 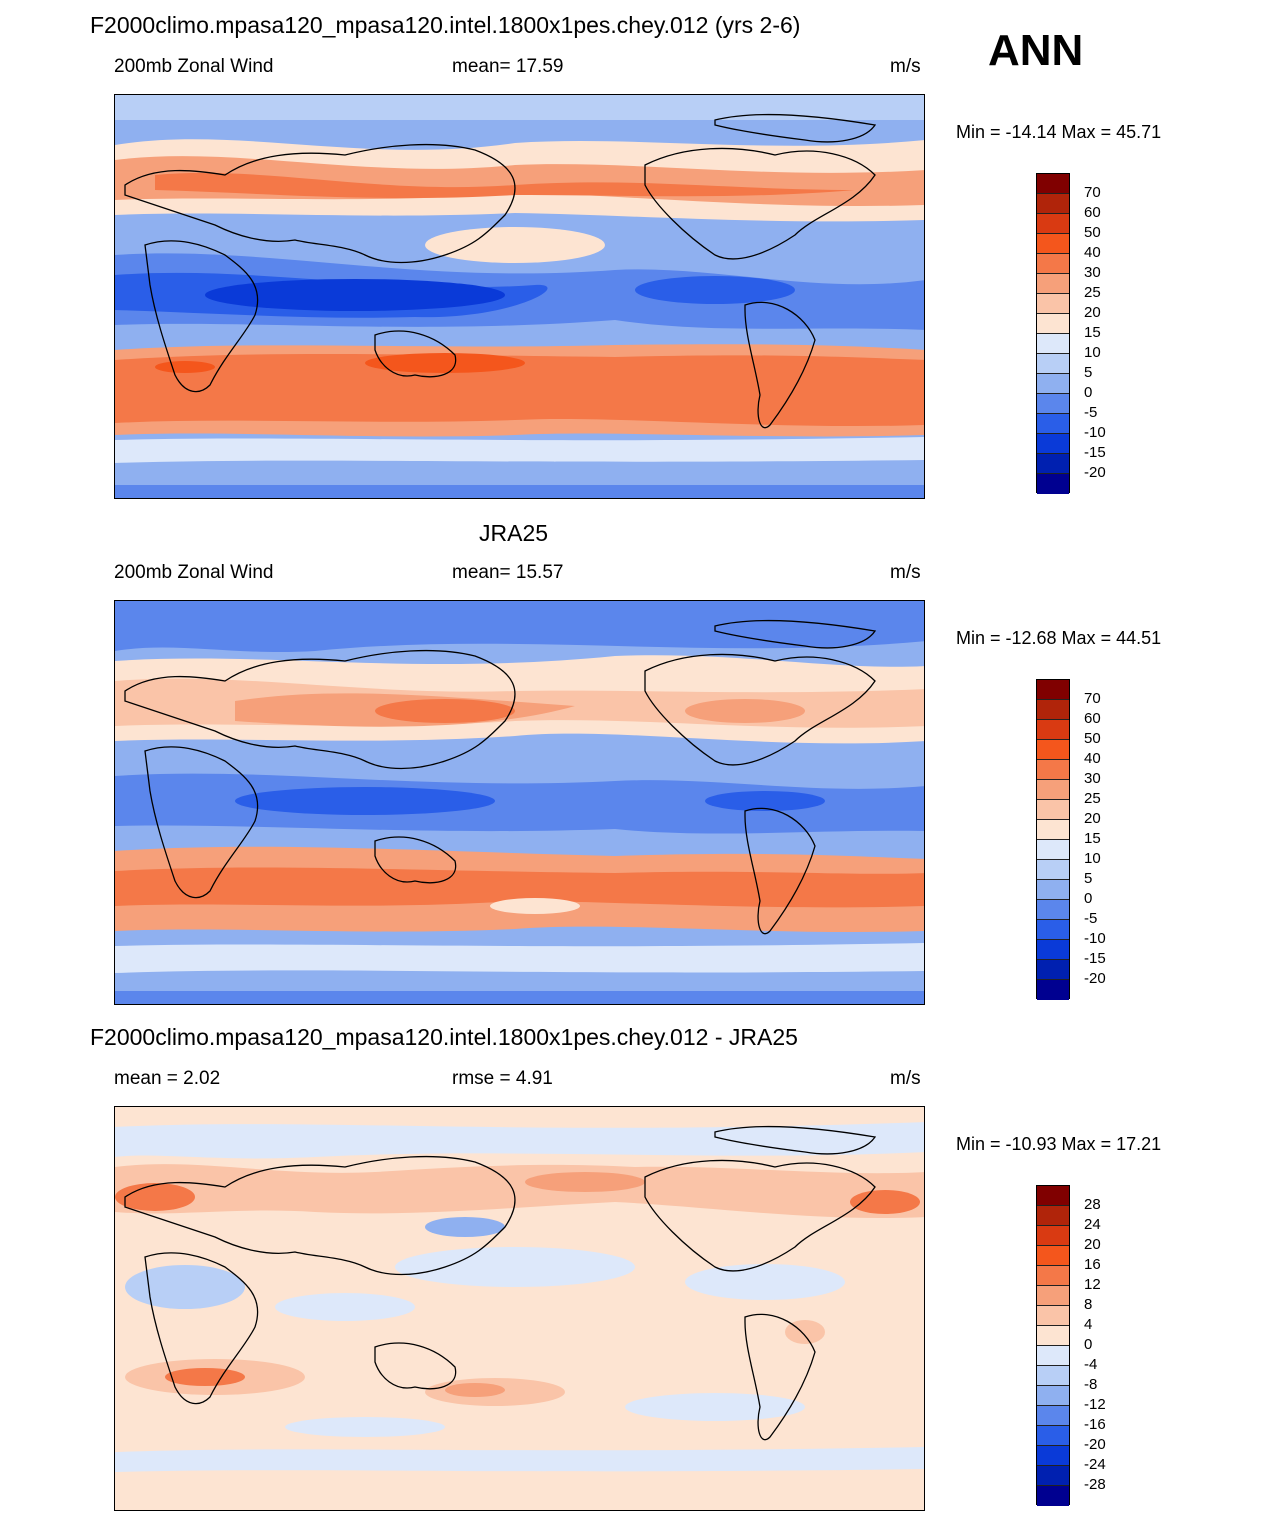 I want to click on panel2-units: m/s, so click(x=905, y=572).